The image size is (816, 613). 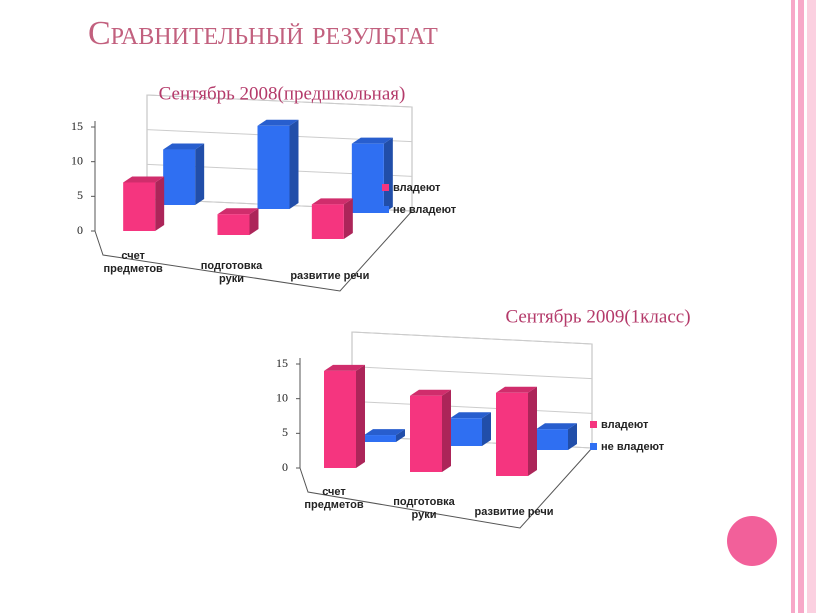 I want to click on decor-circle, so click(x=752, y=541).